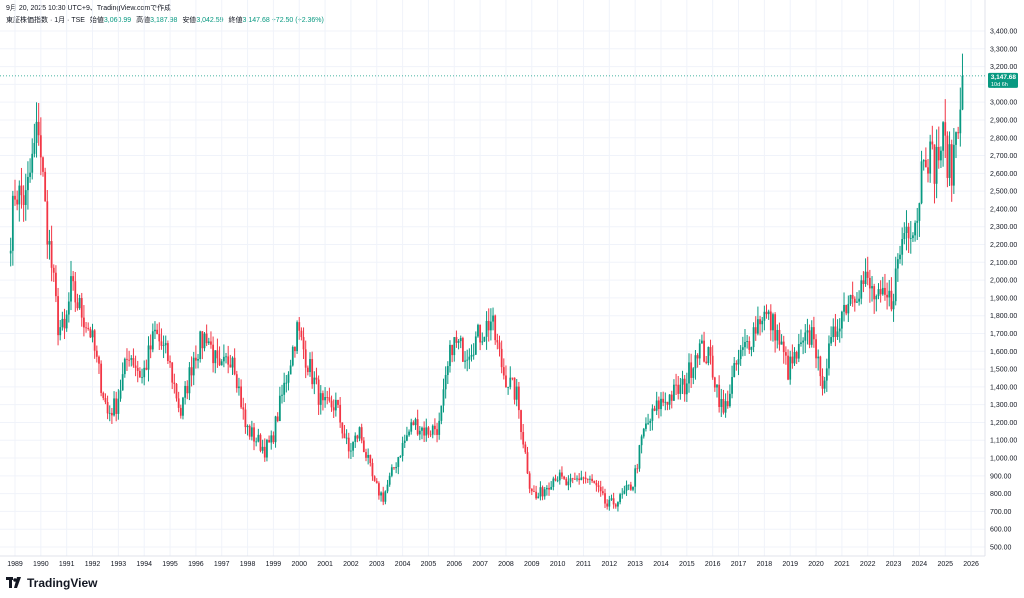 The height and width of the screenshot is (598, 1024). Describe the element at coordinates (45, 20) in the screenshot. I see `symbol-name: 東証株価指数 · 1月 · TSE` at that location.